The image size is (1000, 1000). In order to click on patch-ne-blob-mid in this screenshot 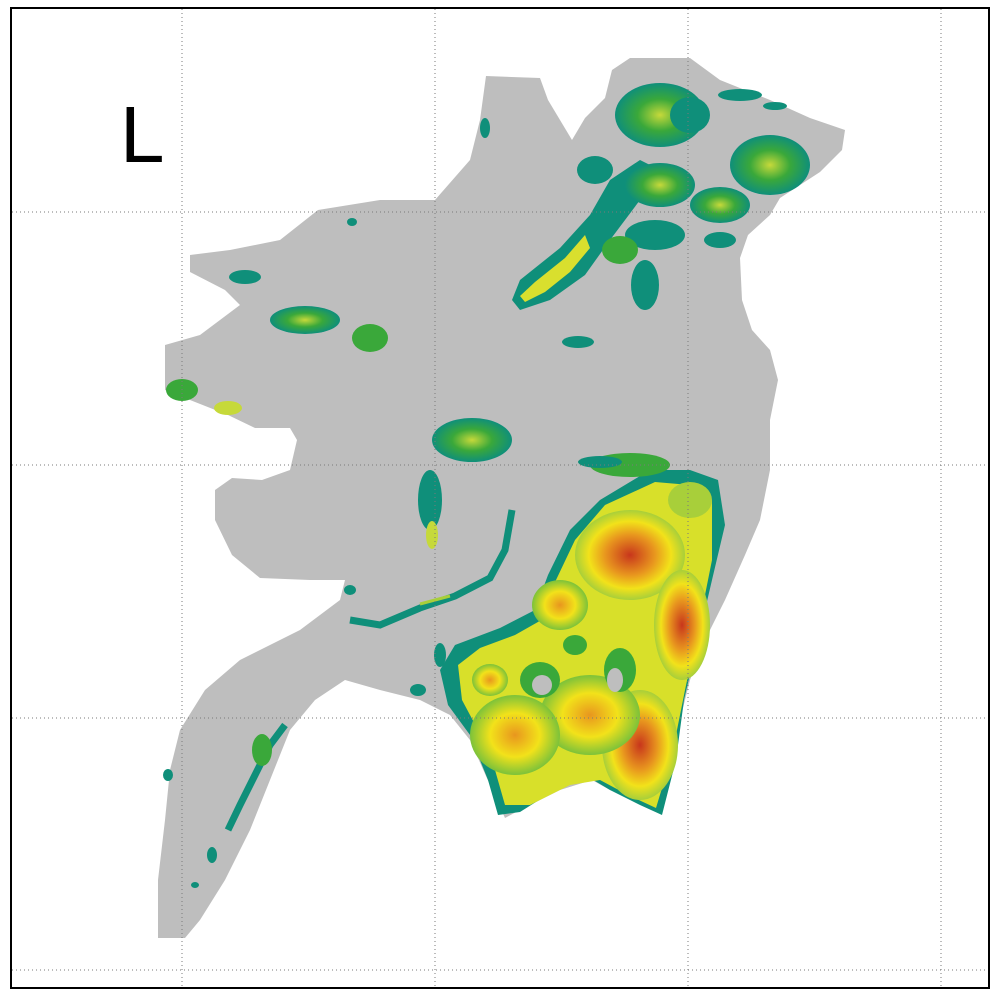, I will do `click(660, 185)`.